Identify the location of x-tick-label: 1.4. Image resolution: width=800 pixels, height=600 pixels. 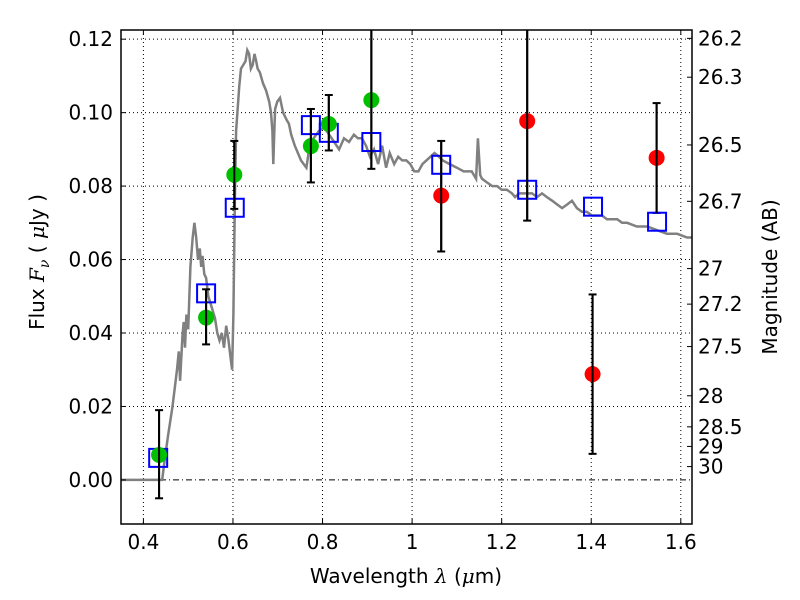
(591, 542).